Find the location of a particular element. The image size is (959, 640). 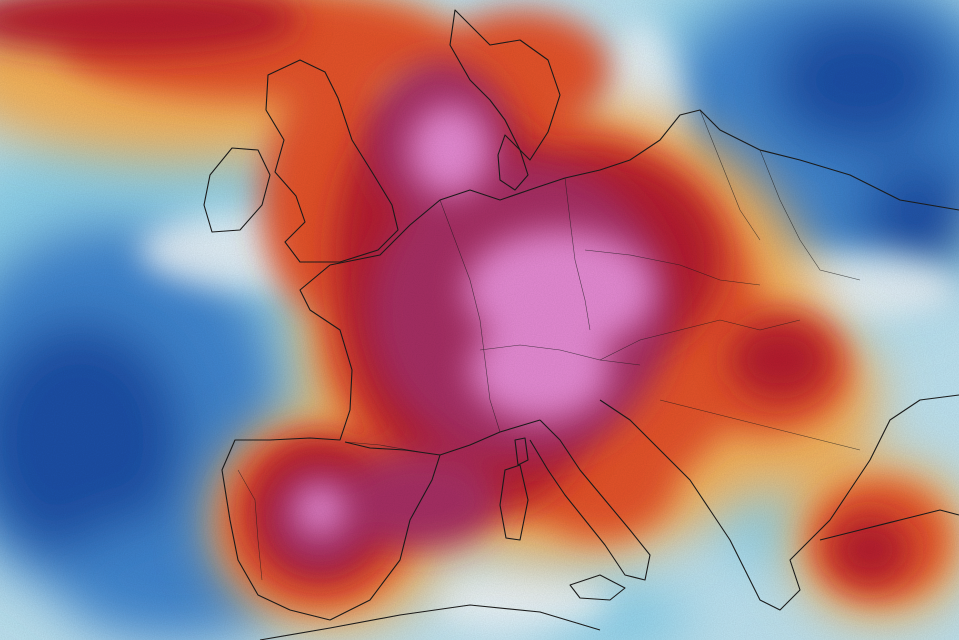

coastline-adriatic-east is located at coordinates (672, 485).